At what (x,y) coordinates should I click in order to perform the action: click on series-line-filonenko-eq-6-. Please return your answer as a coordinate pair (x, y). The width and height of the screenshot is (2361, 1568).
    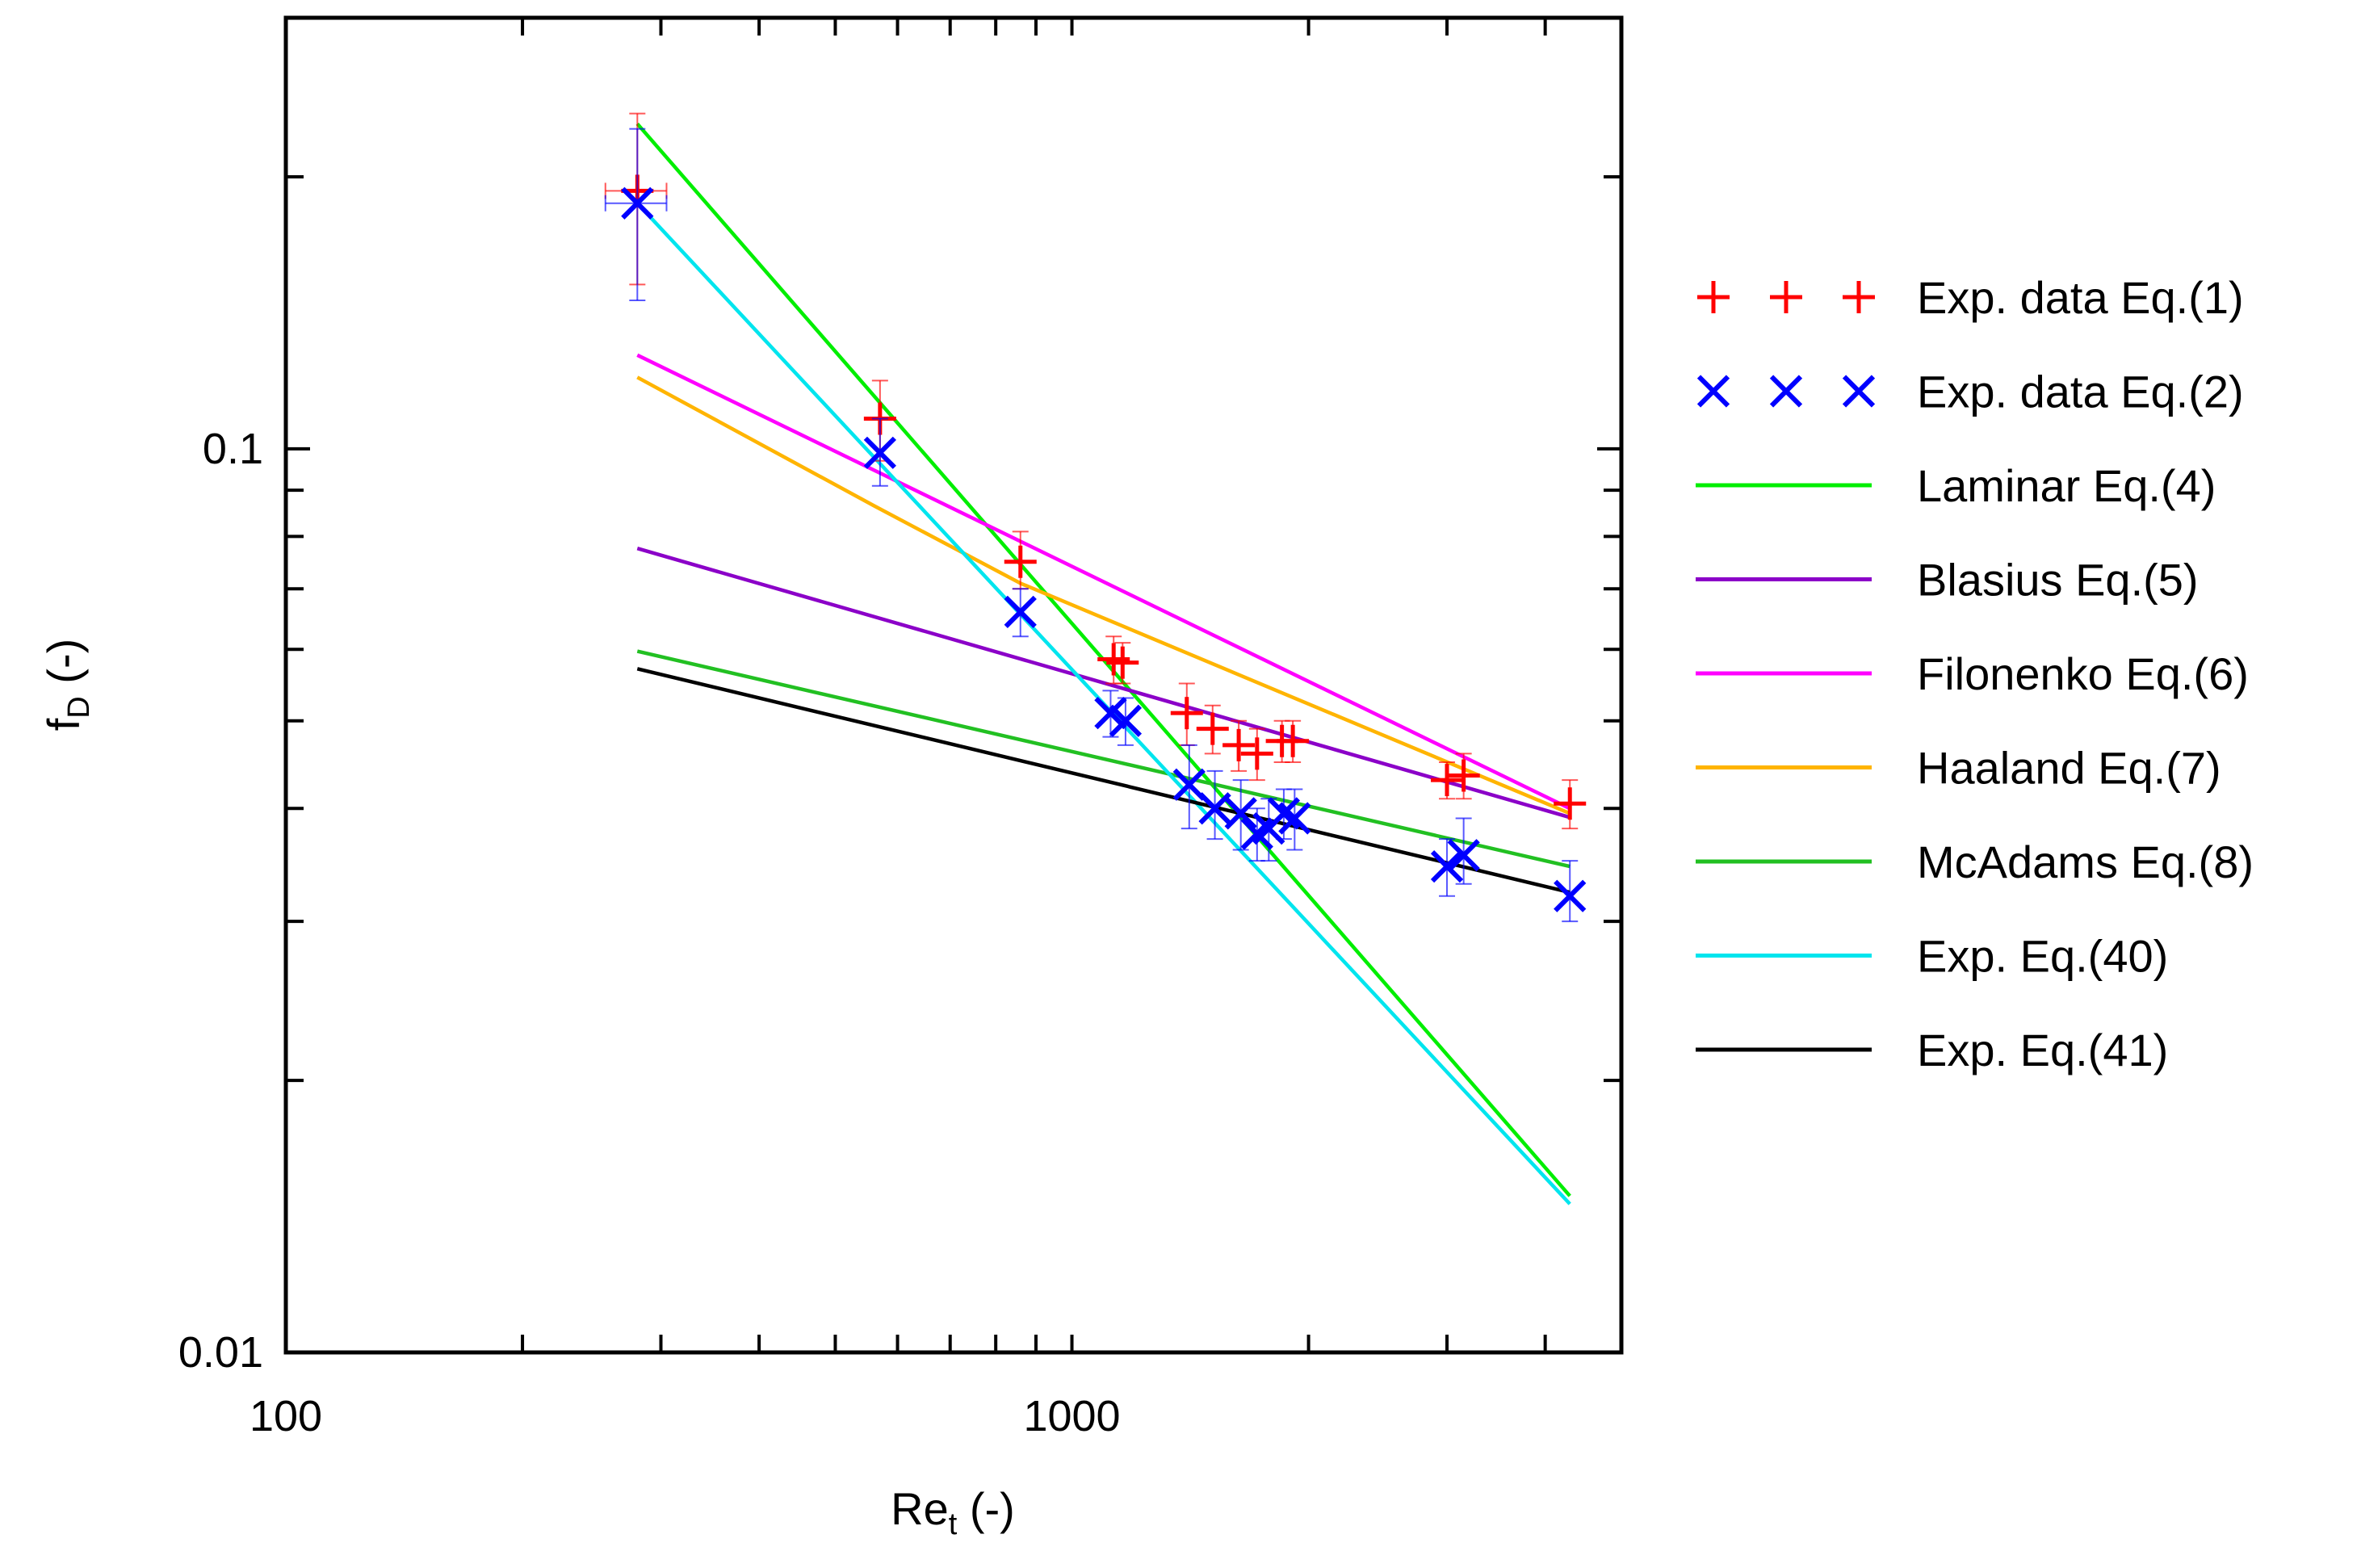
    Looking at the image, I should click on (1103, 582).